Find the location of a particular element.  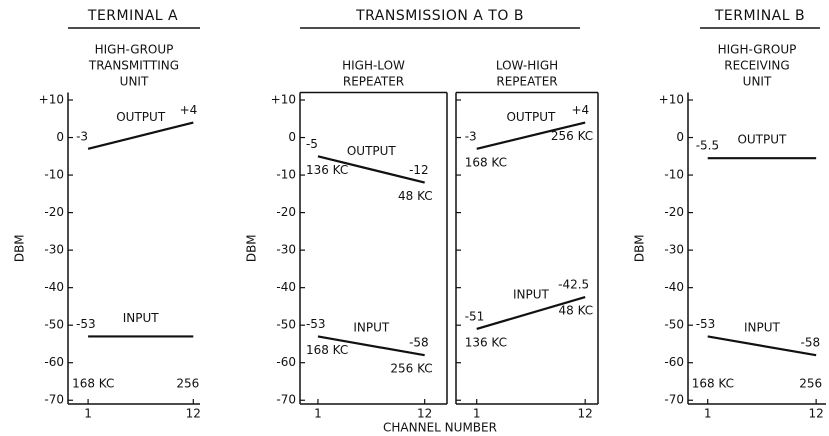

value-label: -51 is located at coordinates (475, 316).